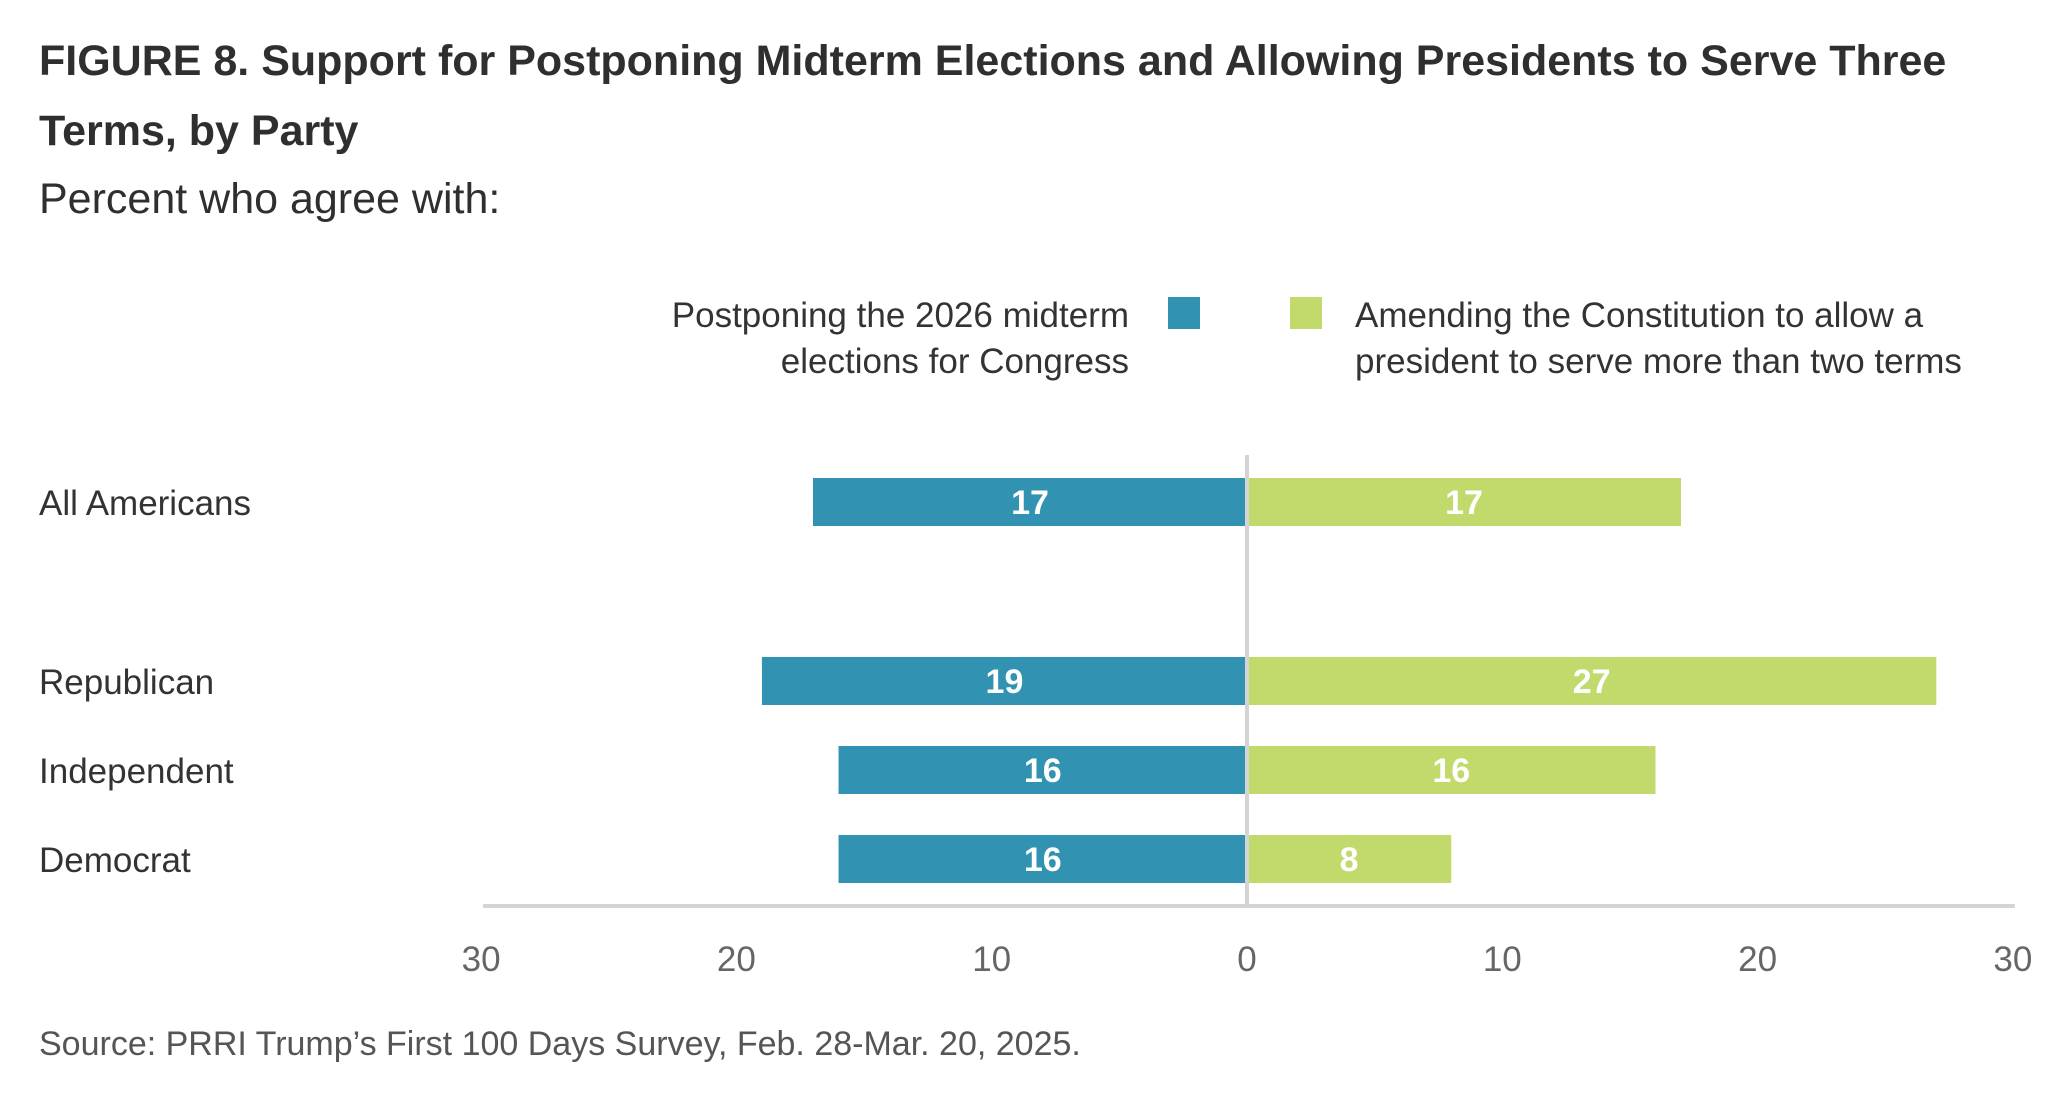  I want to click on data-label-amend-independent: 16, so click(1451, 771).